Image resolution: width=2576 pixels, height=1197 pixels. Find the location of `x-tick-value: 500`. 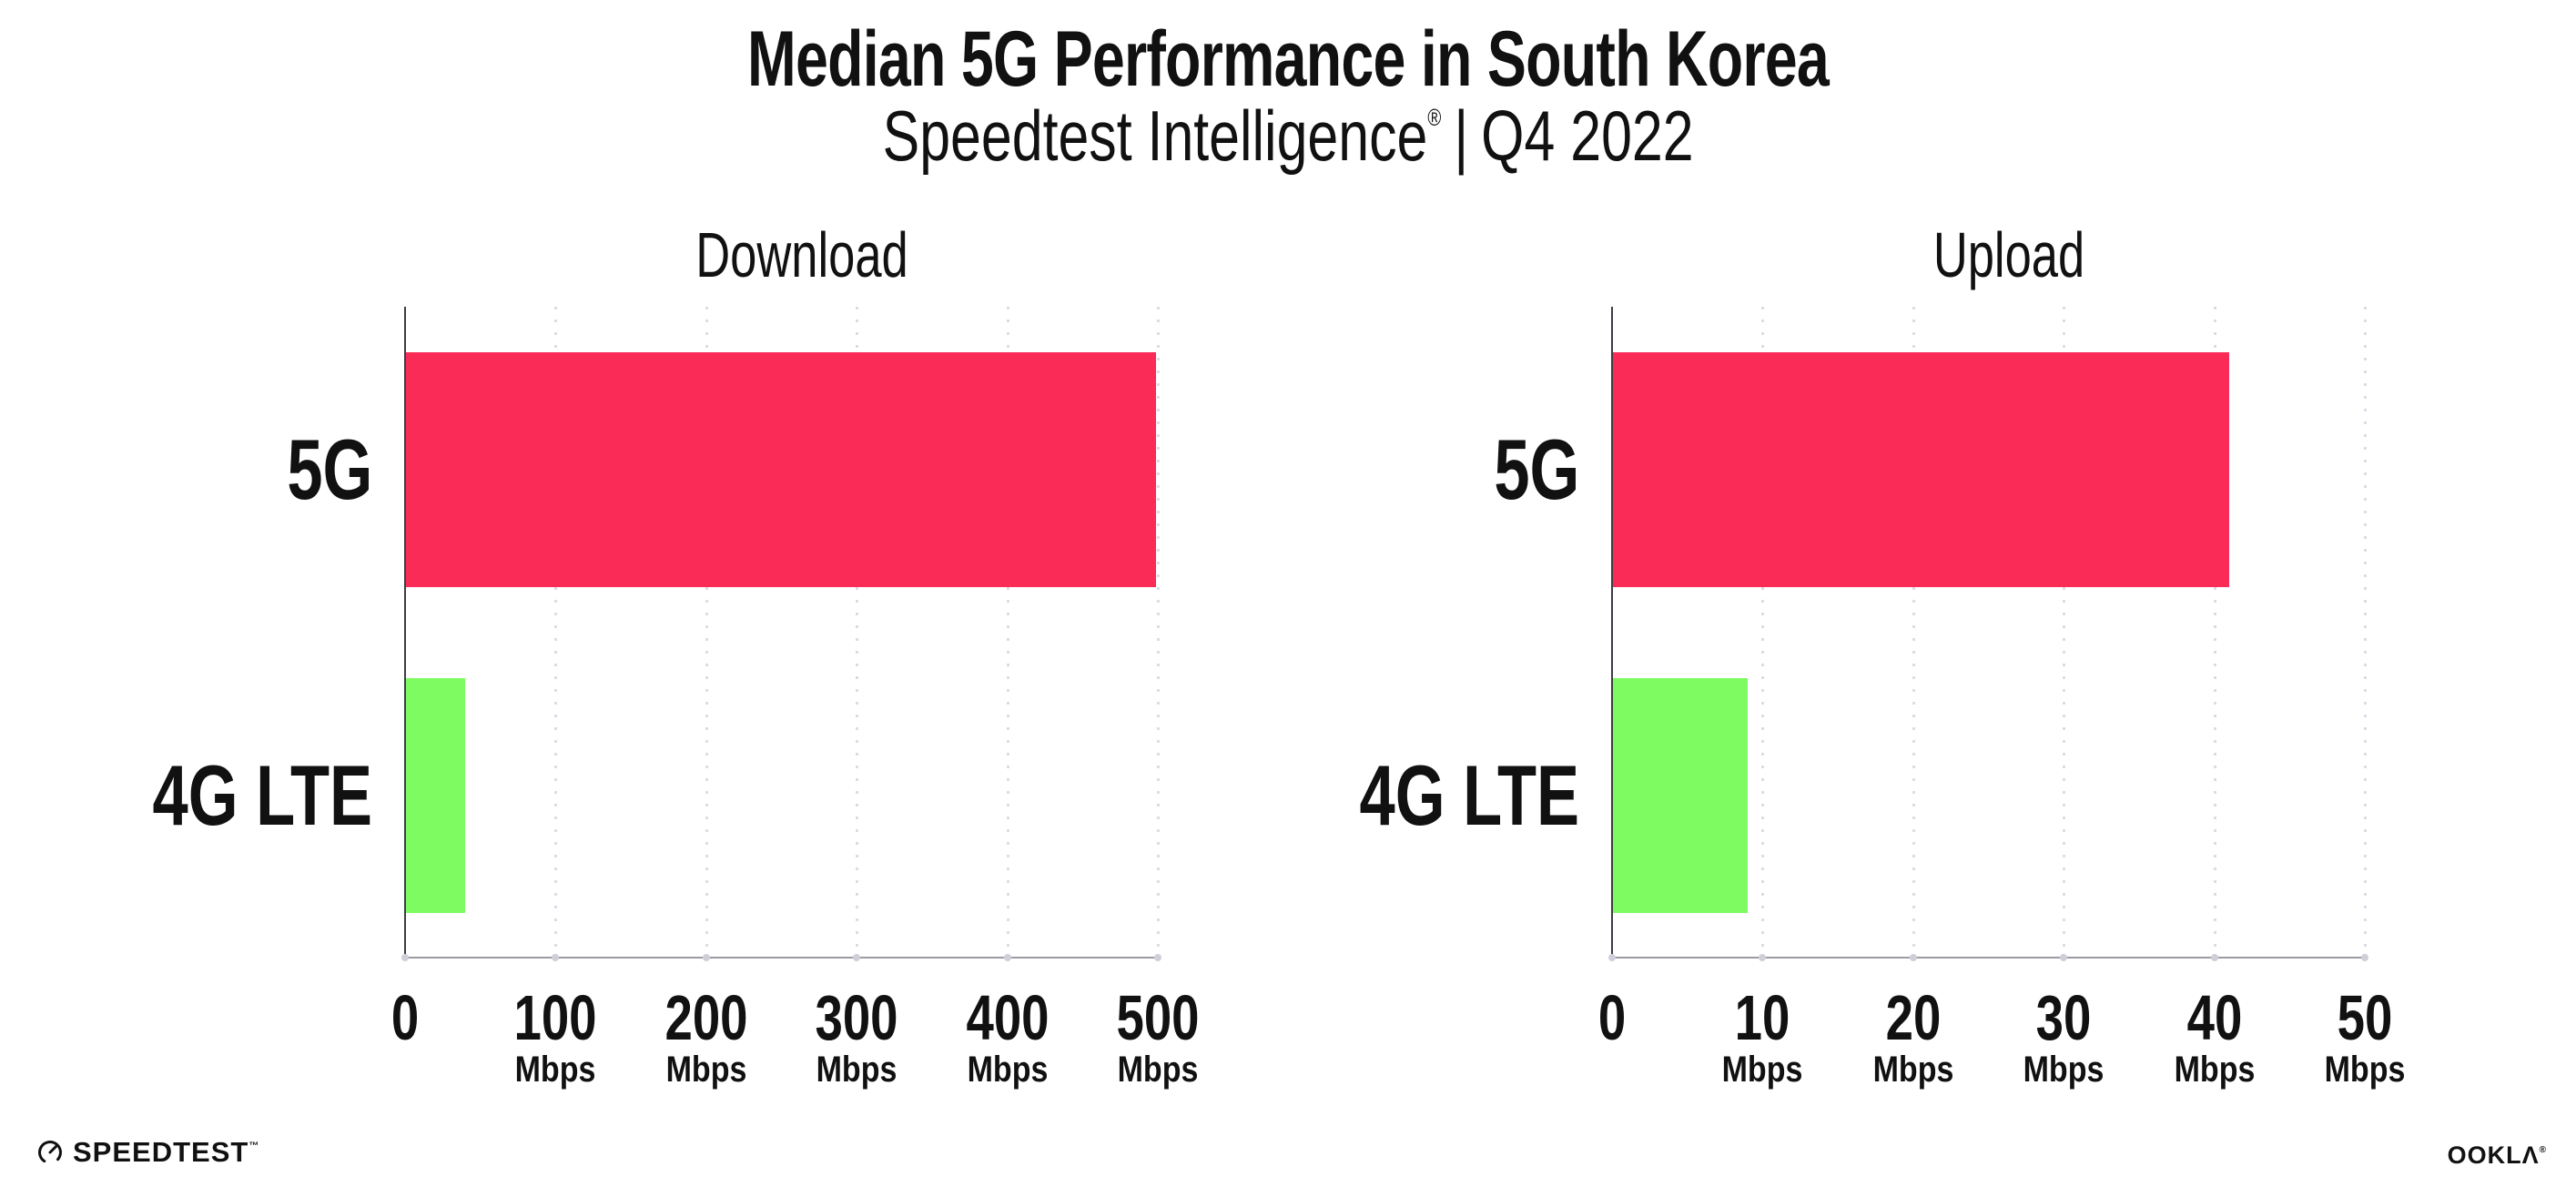

x-tick-value: 500 is located at coordinates (1158, 1018).